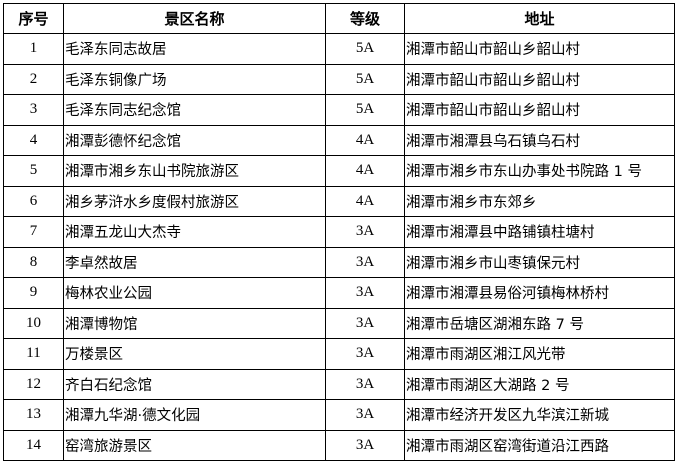 The image size is (677, 469). I want to click on table-row: 10 湘潭博物馆 3A 湘潭市岳塘区湖湘东路 7 号, so click(339, 323).